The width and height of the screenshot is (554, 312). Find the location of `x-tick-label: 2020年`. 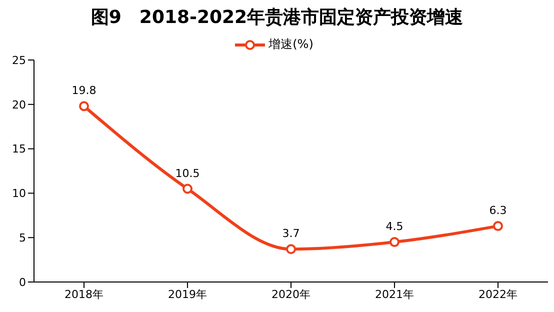

x-tick-label: 2020年 is located at coordinates (291, 294).